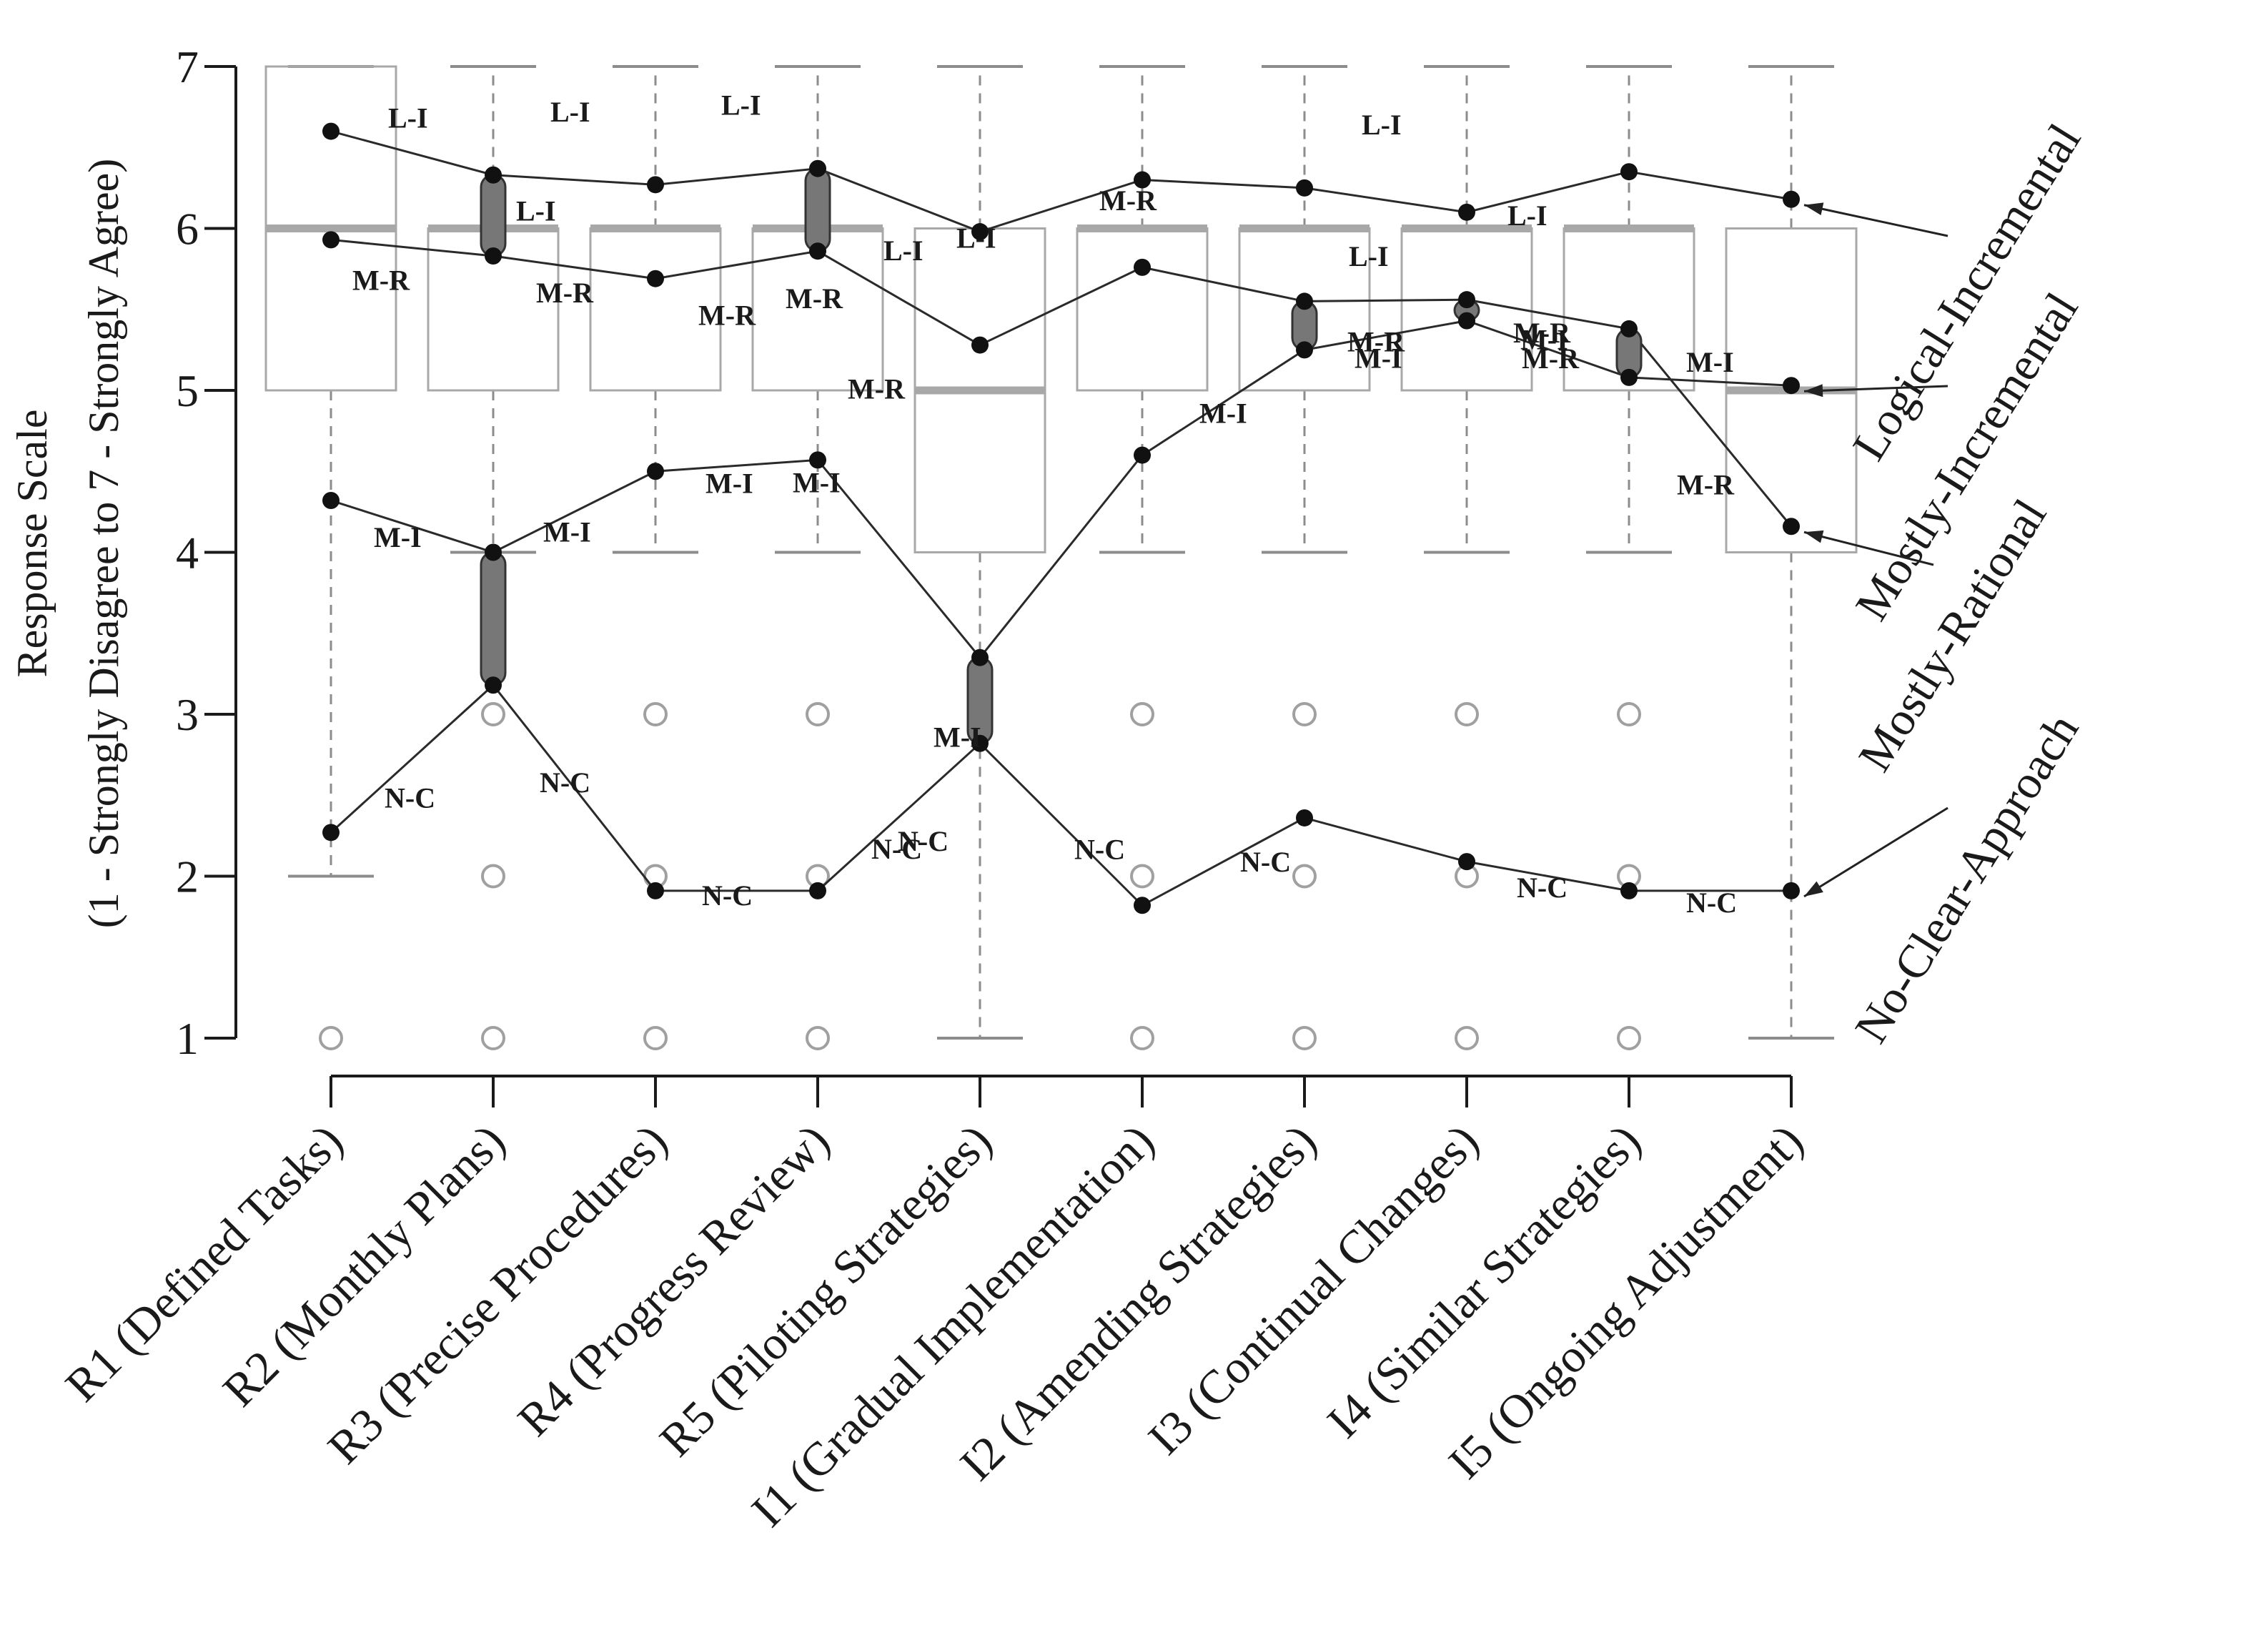 Image resolution: width=2268 pixels, height=1638 pixels. I want to click on x-tick-label: I4 (Similar Strategies), so click(1483, 1281).